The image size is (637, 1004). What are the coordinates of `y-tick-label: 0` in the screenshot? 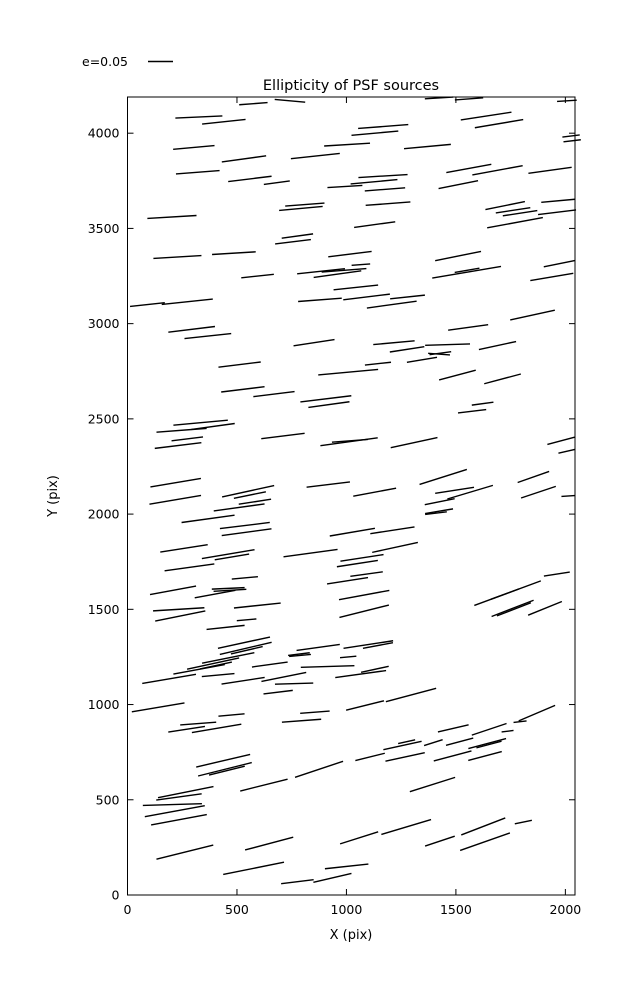 It's located at (116, 895).